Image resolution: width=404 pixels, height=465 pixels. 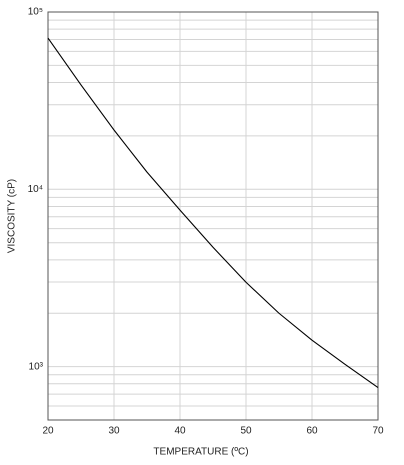 I want to click on x-tick-label: 30, so click(x=114, y=431).